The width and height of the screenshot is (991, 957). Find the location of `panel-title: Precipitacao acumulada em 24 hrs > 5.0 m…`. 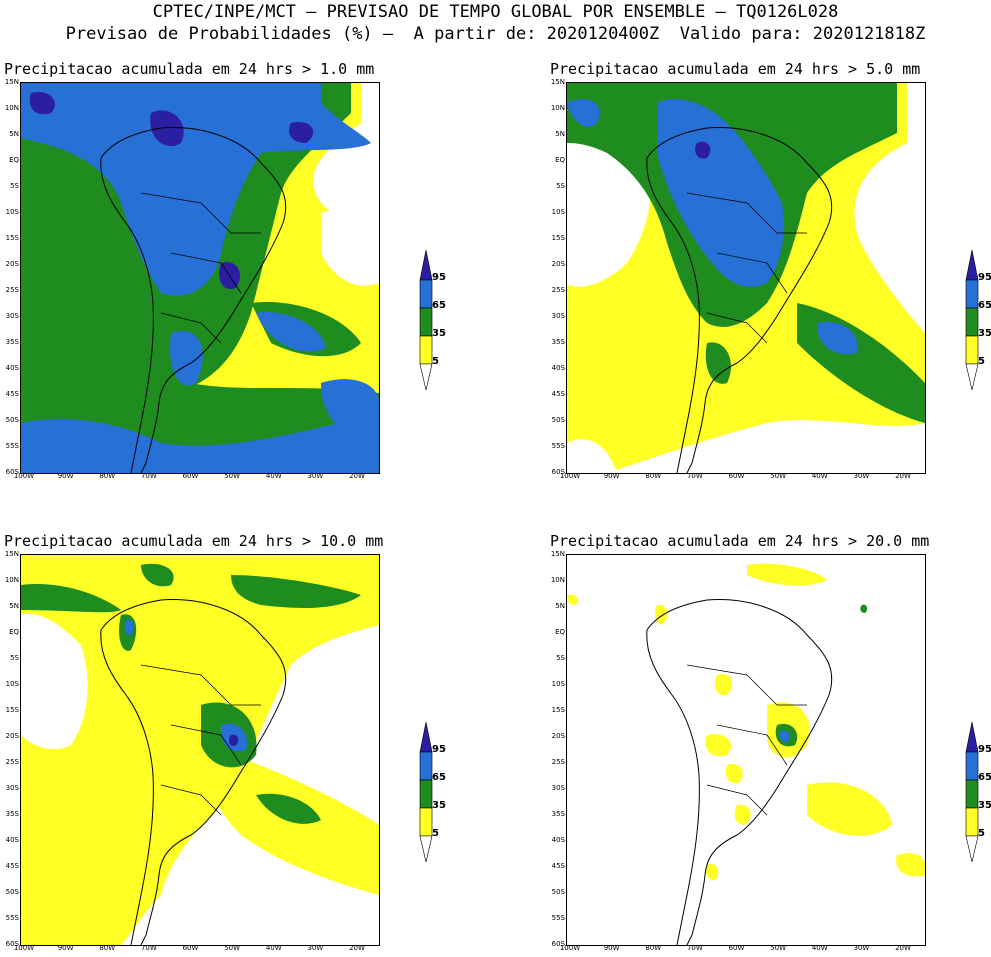

panel-title: Precipitacao acumulada em 24 hrs > 5.0 m… is located at coordinates (735, 69).